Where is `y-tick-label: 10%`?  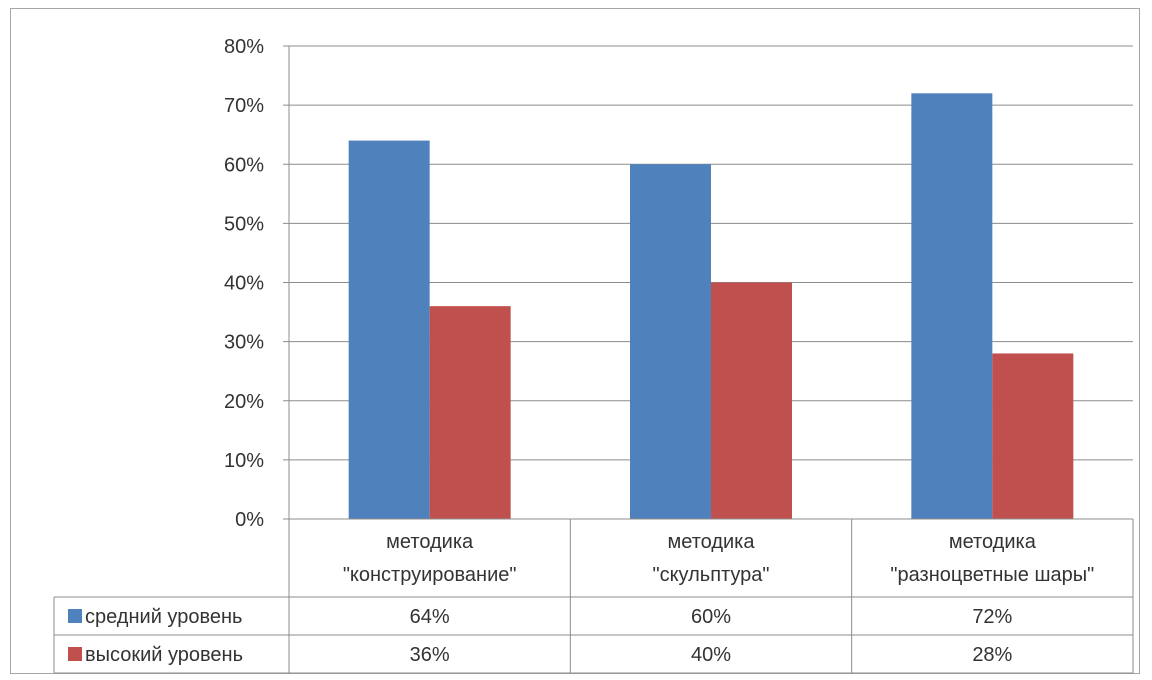
y-tick-label: 10% is located at coordinates (244, 461).